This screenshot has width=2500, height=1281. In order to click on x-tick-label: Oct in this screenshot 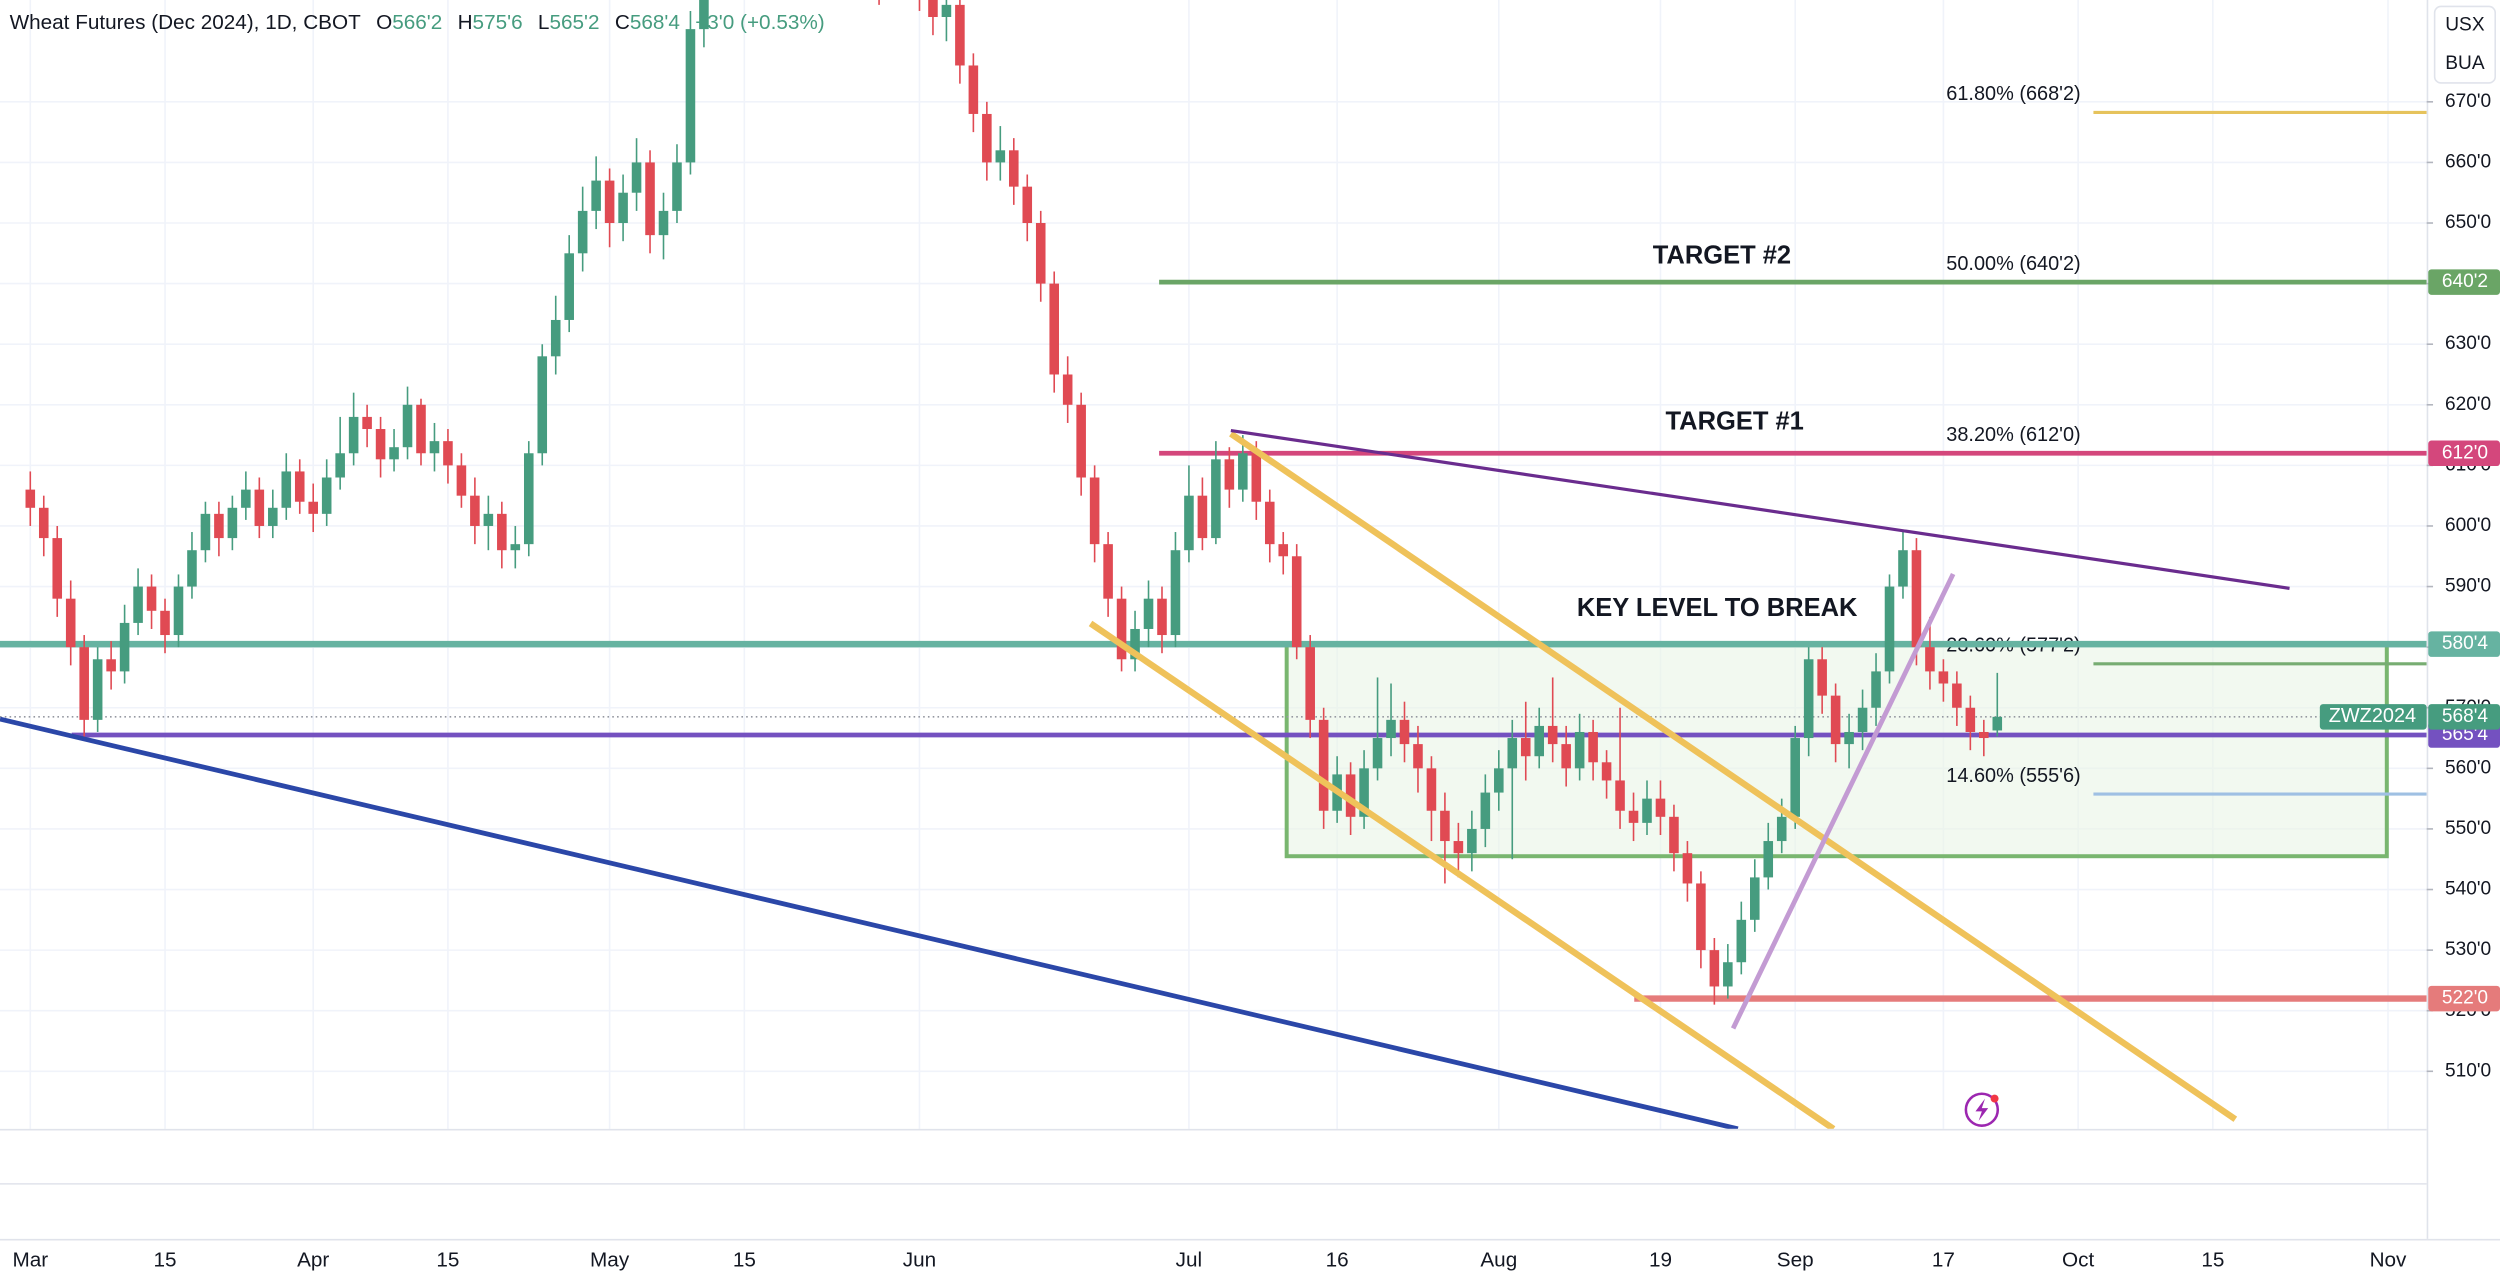, I will do `click(2078, 1260)`.